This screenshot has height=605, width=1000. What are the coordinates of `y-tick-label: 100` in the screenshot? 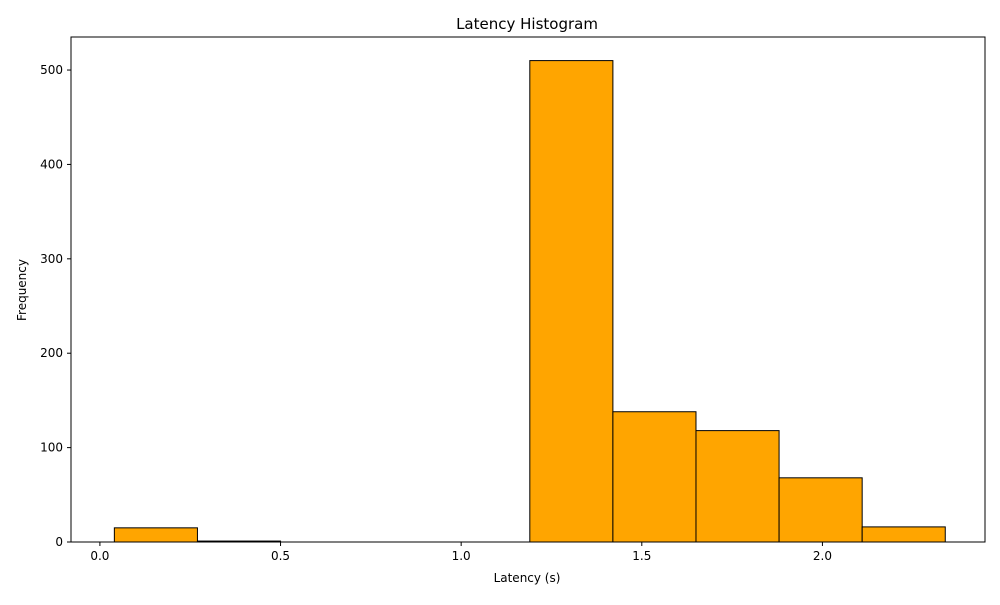 It's located at (51, 448).